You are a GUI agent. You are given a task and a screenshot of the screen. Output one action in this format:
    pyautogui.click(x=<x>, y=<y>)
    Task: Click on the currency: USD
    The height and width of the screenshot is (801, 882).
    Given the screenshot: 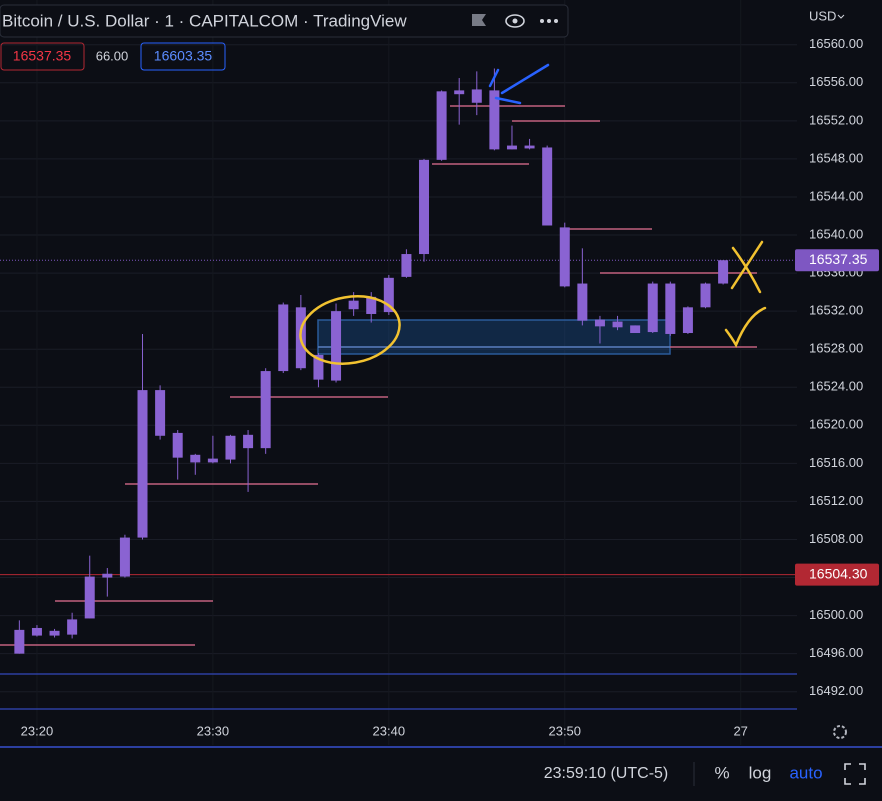 What is the action you would take?
    pyautogui.click(x=822, y=15)
    